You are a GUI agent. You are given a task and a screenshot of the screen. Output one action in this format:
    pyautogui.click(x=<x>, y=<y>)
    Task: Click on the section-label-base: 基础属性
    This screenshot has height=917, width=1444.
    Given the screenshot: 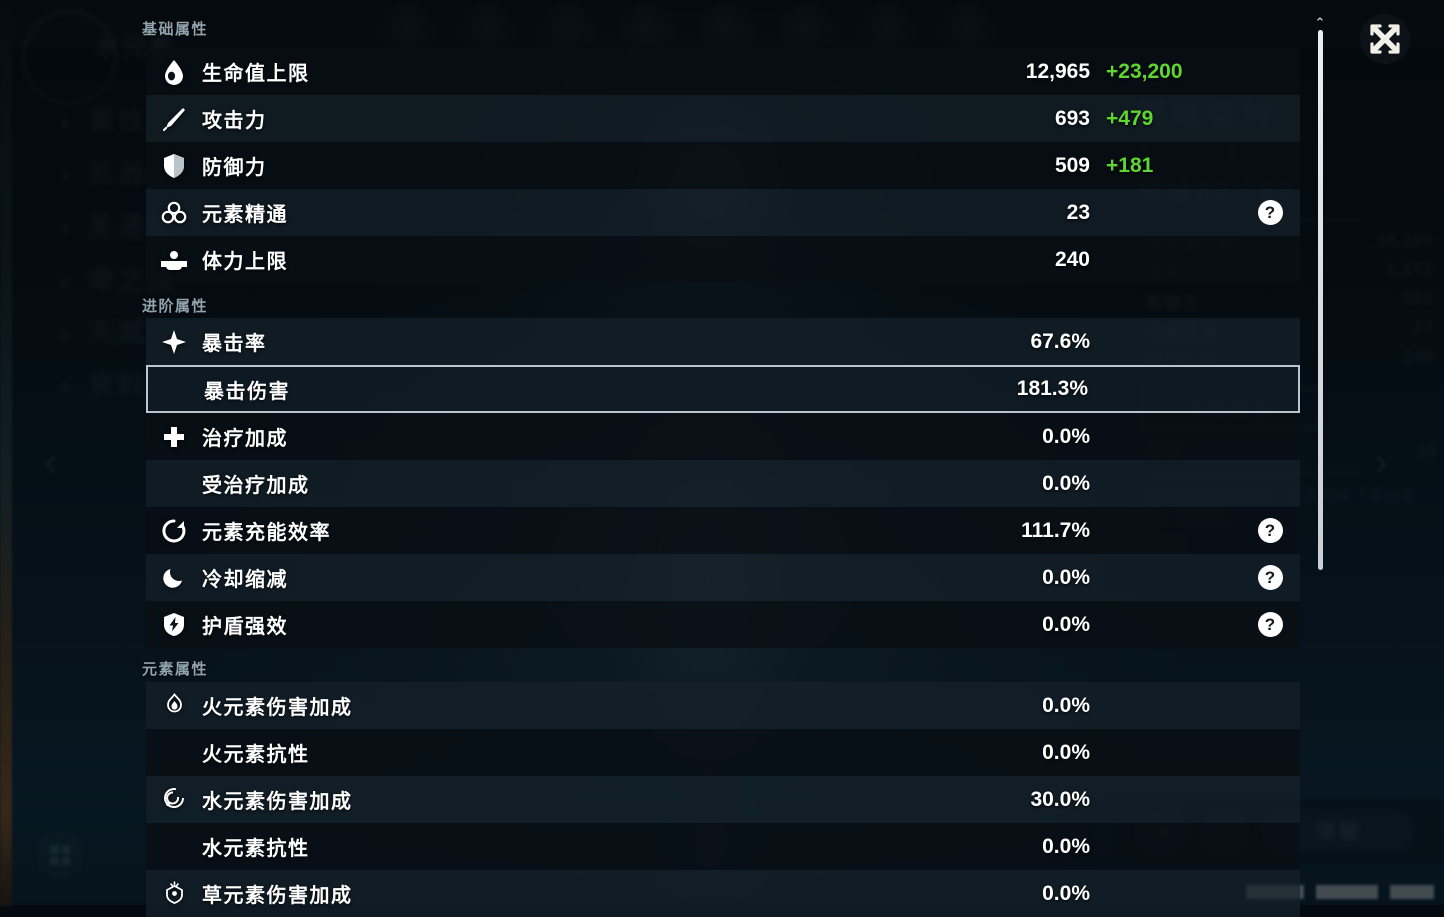 What is the action you would take?
    pyautogui.click(x=175, y=28)
    